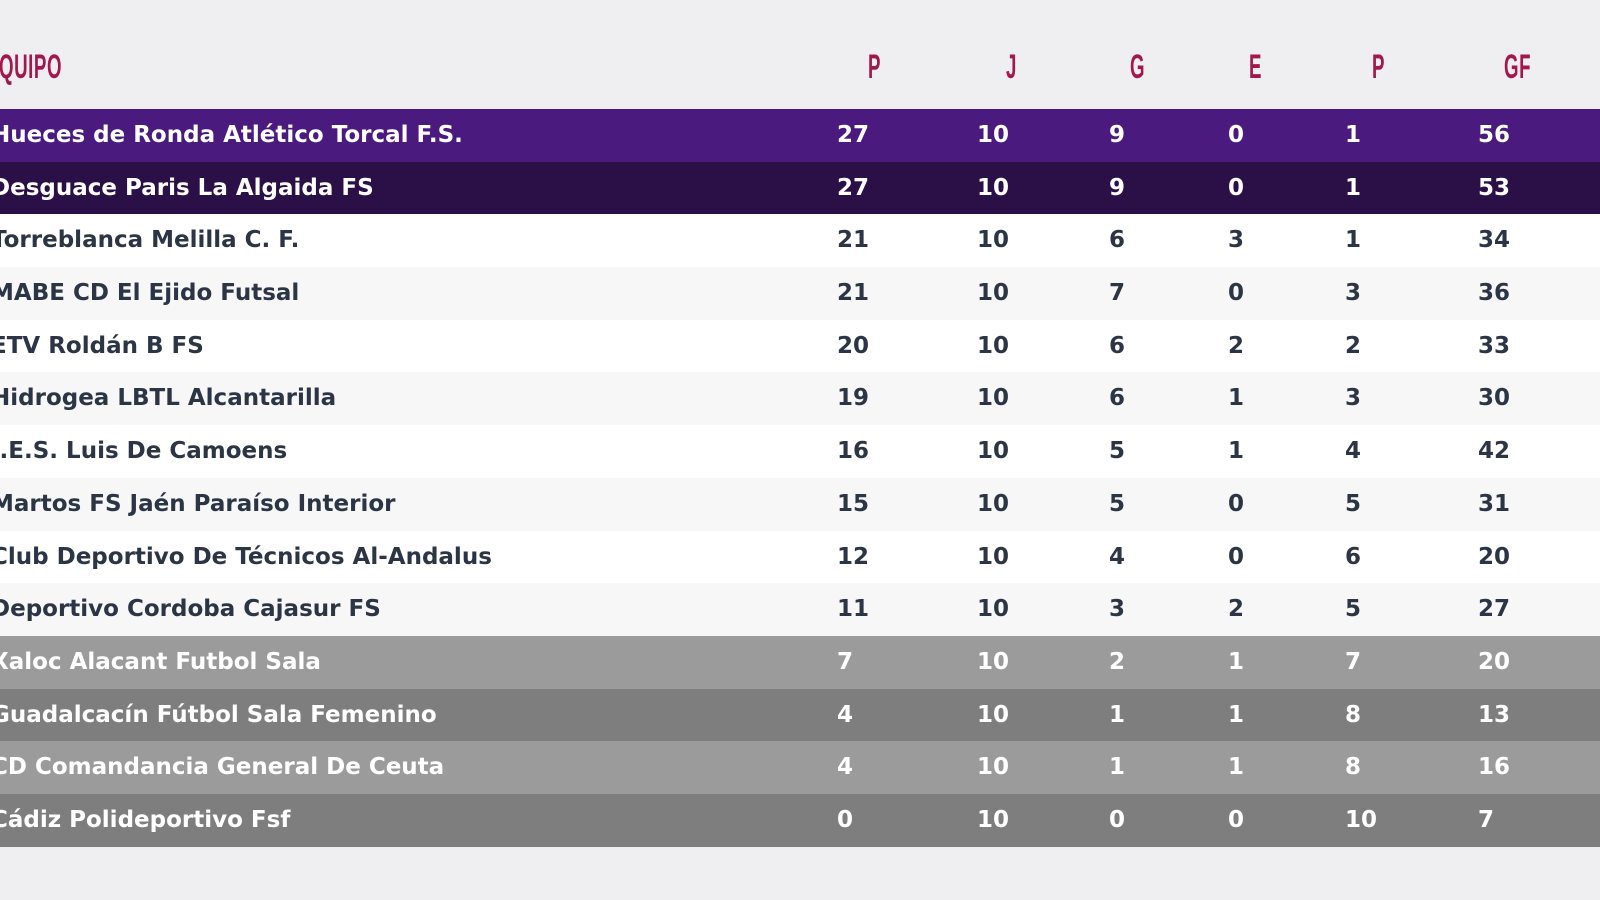  Describe the element at coordinates (1494, 767) in the screenshot. I see `goals-for-cell: 16` at that location.